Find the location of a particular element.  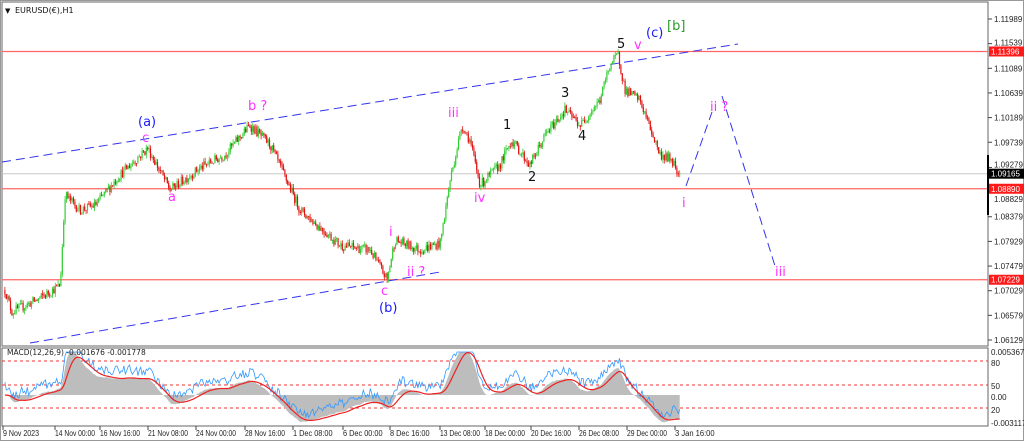

symbol-dropdown-icon: ▼ is located at coordinates (8, 11).